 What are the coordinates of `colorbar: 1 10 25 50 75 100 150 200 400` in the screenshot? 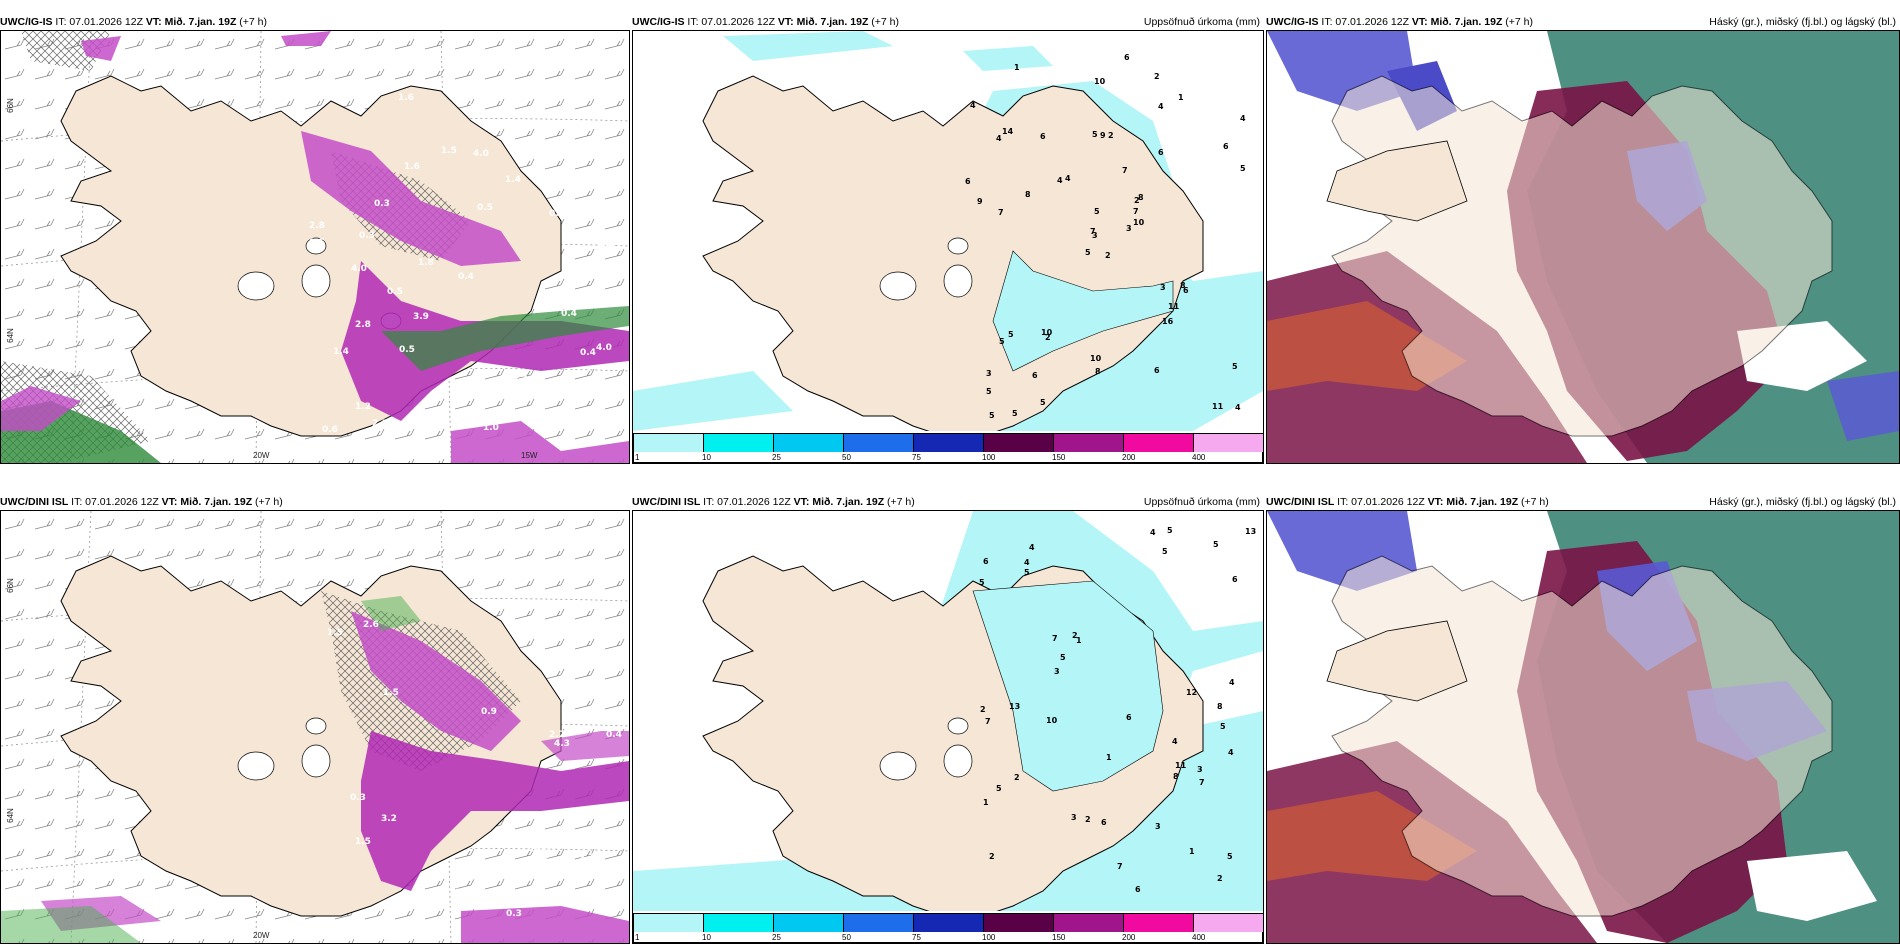 It's located at (948, 928).